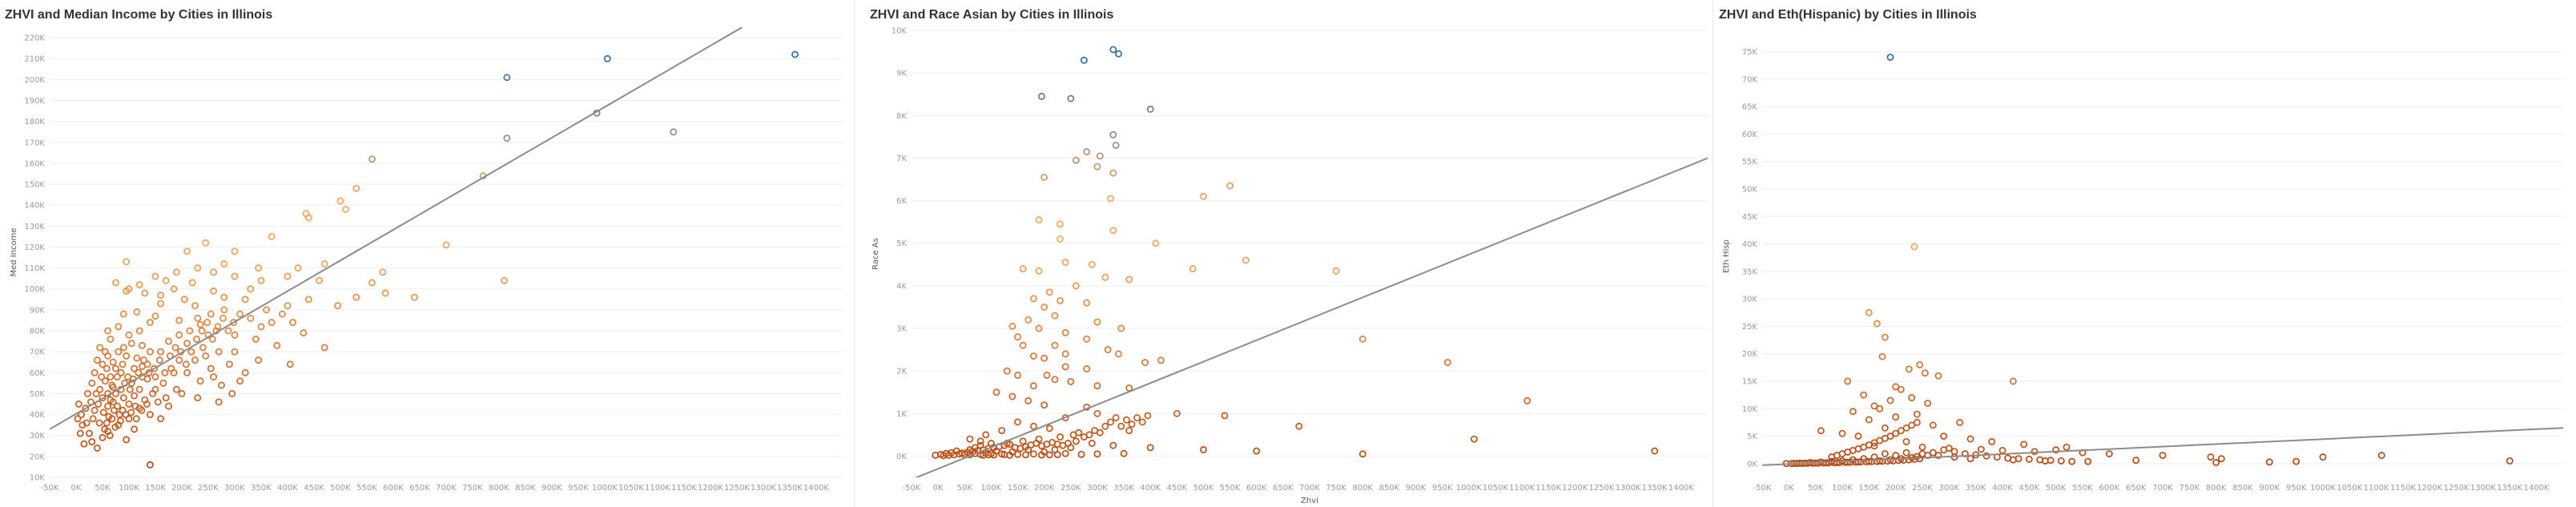  What do you see at coordinates (900, 32) in the screenshot?
I see `y-tick-label: 10K` at bounding box center [900, 32].